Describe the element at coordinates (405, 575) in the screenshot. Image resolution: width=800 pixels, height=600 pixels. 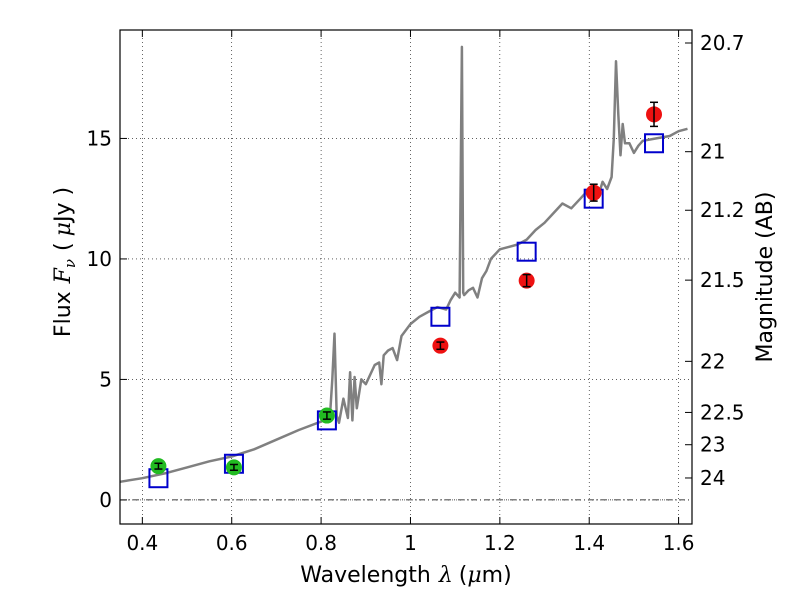
I see `x-axis-title: Wavelength λ (μm)` at that location.